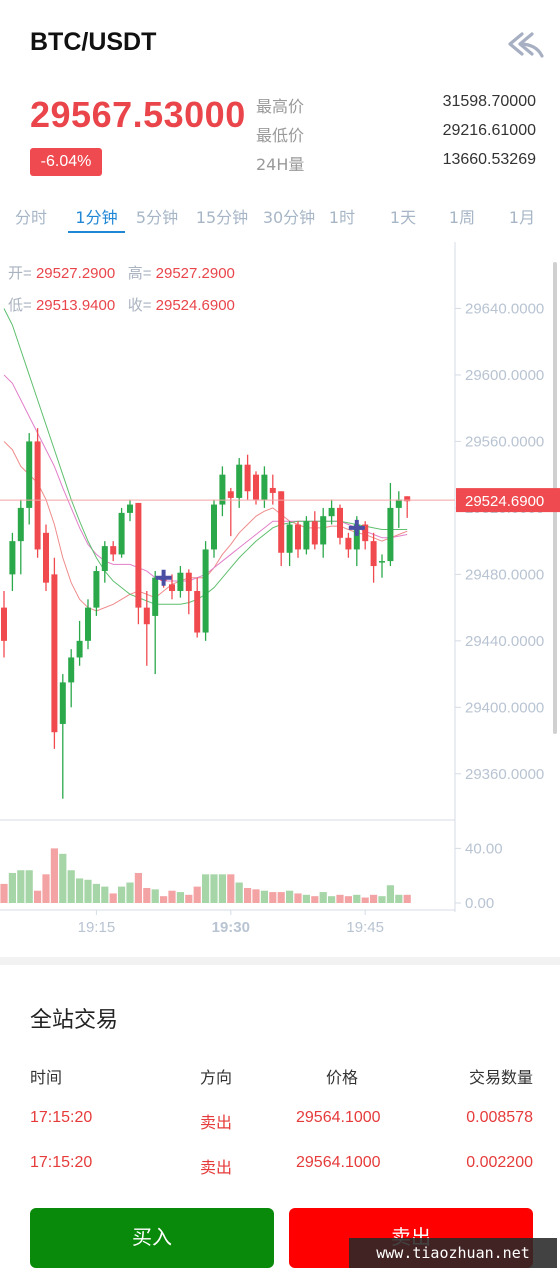 The width and height of the screenshot is (560, 1271). What do you see at coordinates (138, 114) in the screenshot?
I see `last-price: 29567.53000` at bounding box center [138, 114].